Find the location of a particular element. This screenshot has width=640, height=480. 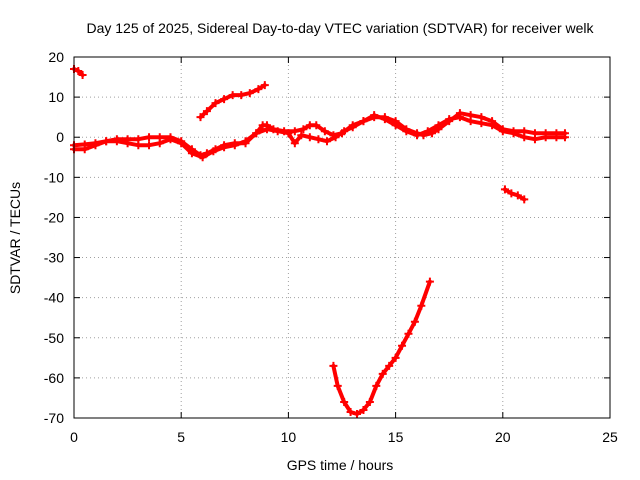

y-tick-label: 0 is located at coordinates (60, 137).